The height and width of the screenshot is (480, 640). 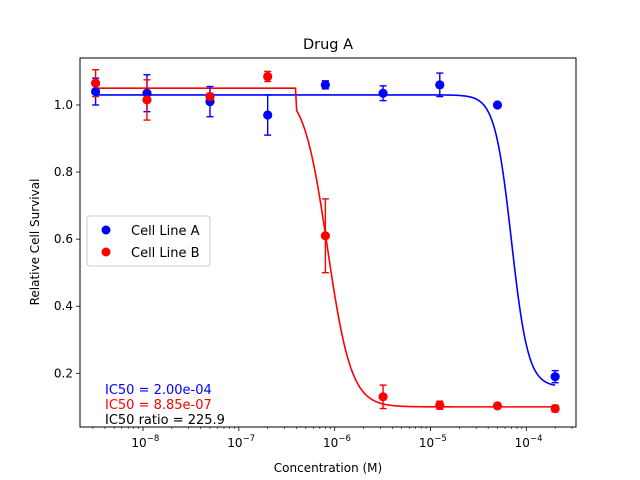 What do you see at coordinates (106, 230) in the screenshot?
I see `legend-marker-cell-line-a` at bounding box center [106, 230].